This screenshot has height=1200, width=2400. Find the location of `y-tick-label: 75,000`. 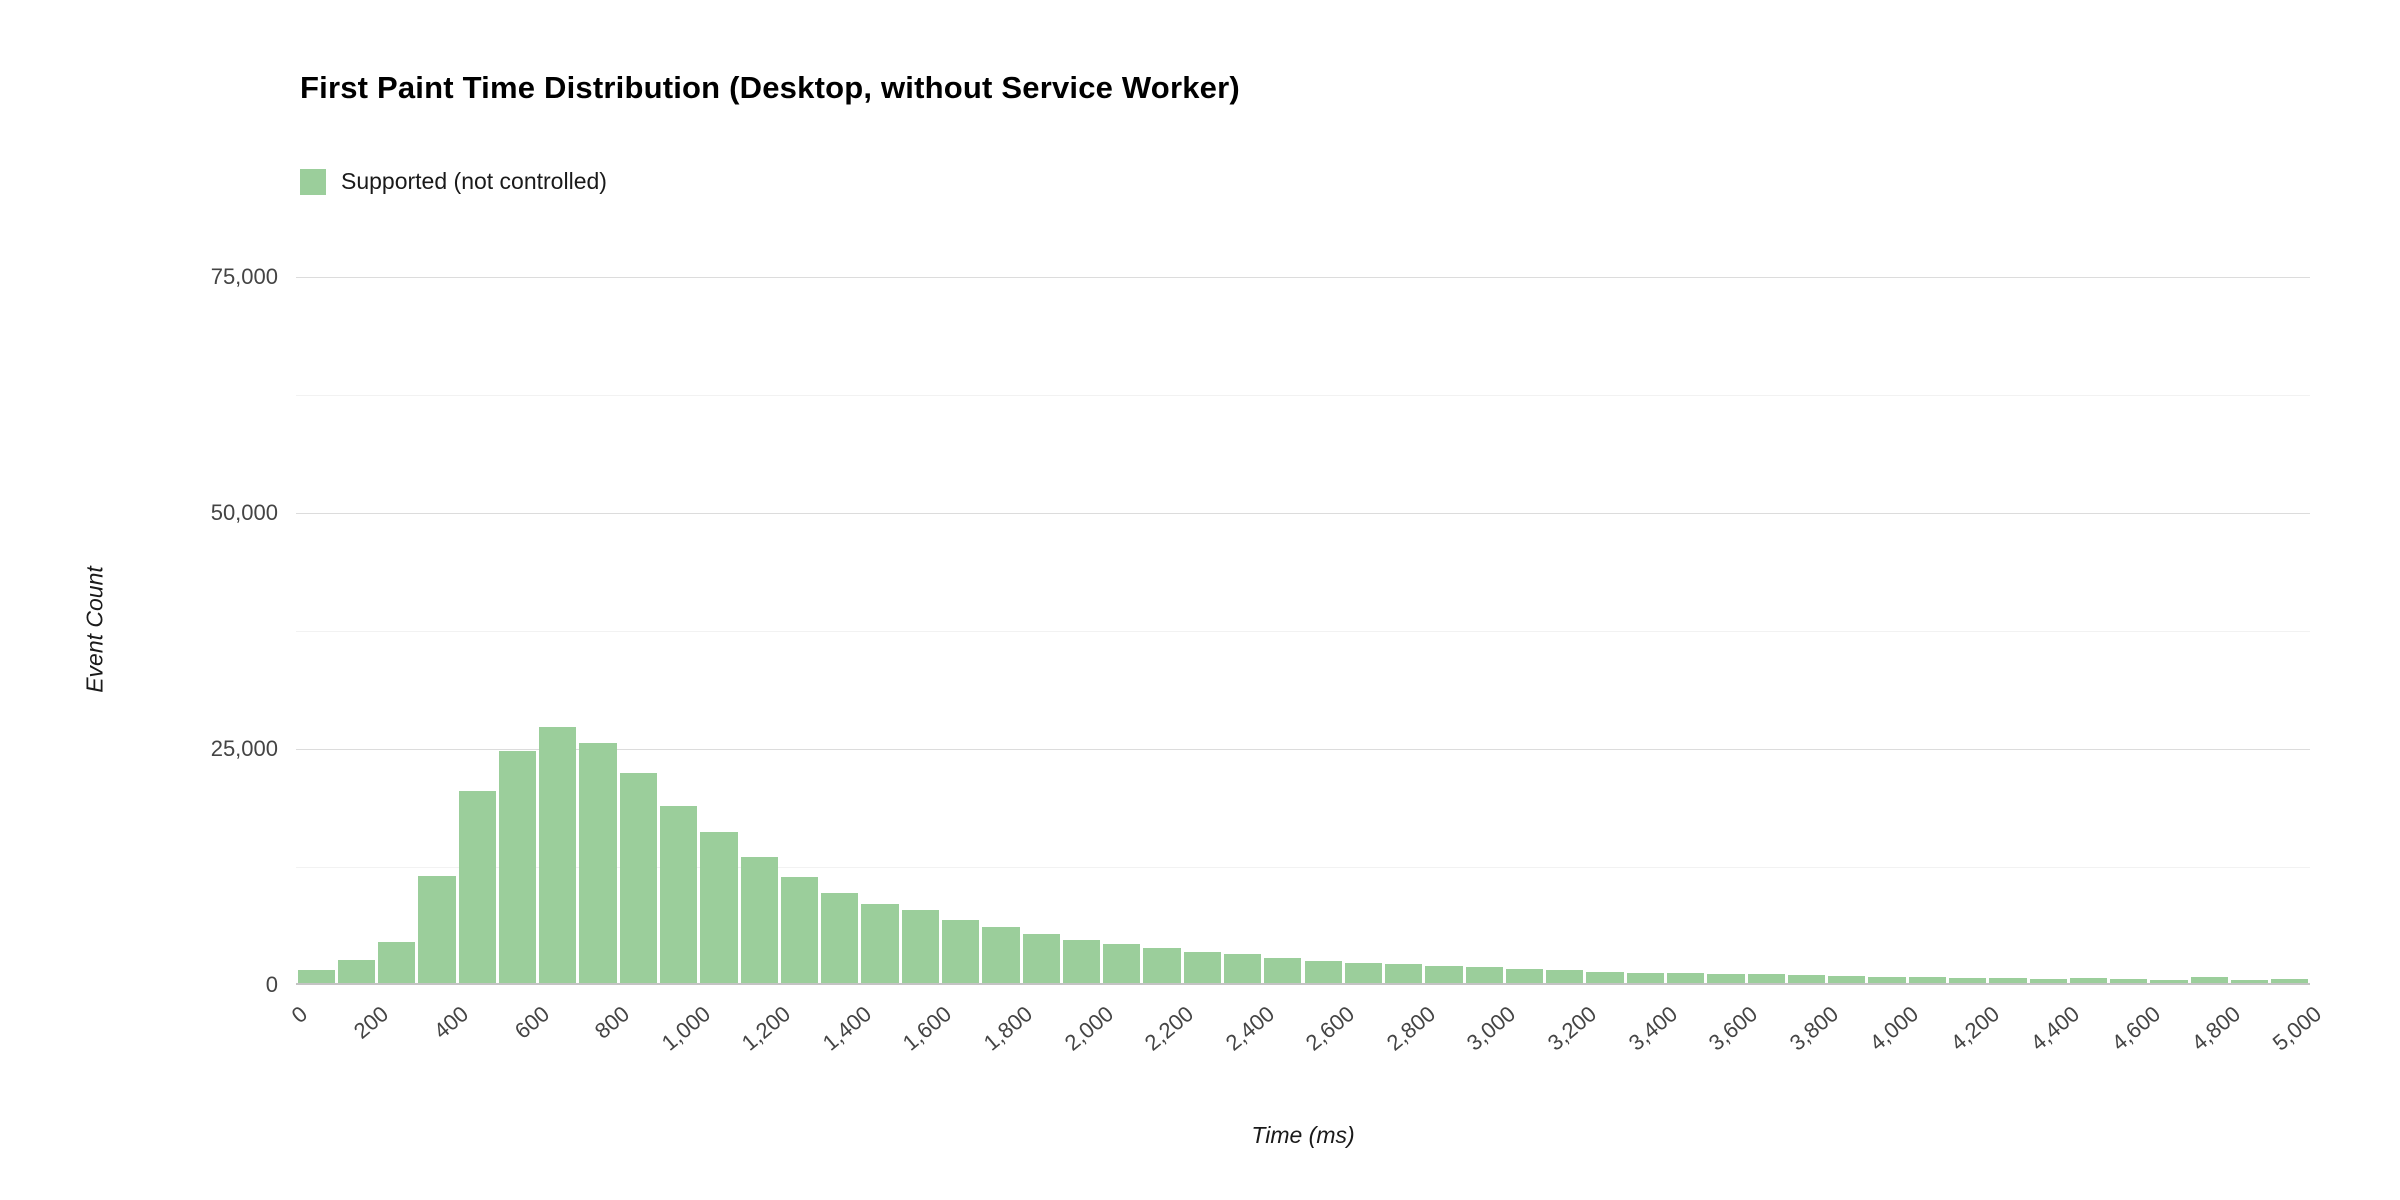

y-tick-label: 75,000 is located at coordinates (244, 276).